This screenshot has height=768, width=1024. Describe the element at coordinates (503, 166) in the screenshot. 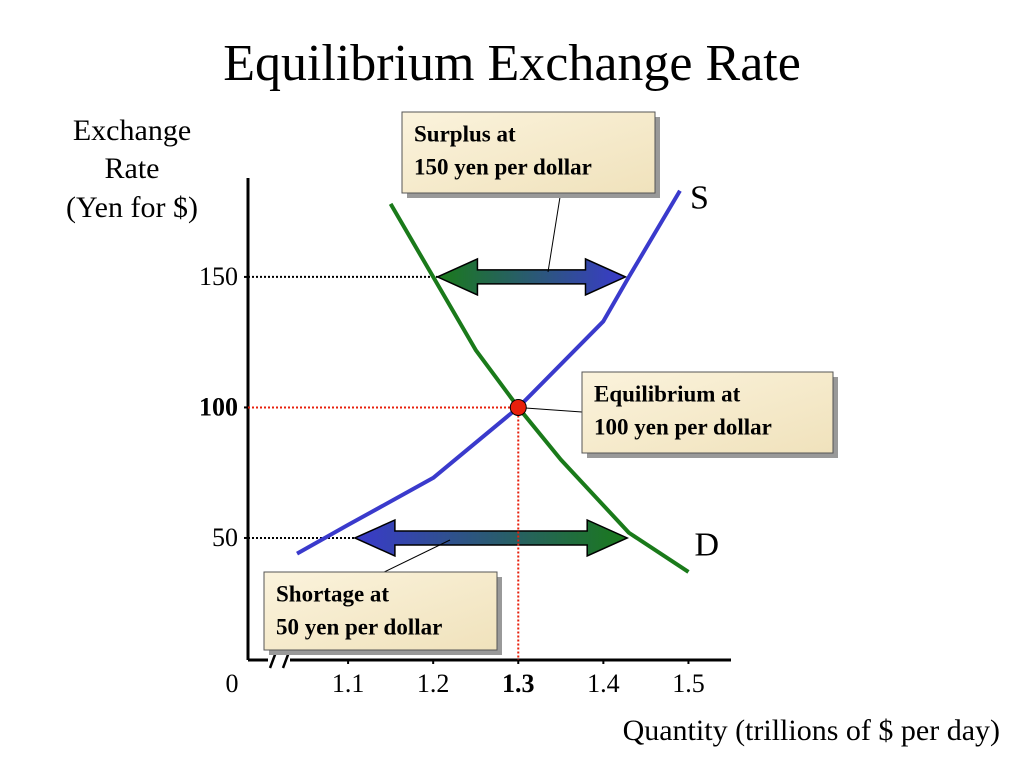

I see `callout-text: 150 yen per dollar` at that location.